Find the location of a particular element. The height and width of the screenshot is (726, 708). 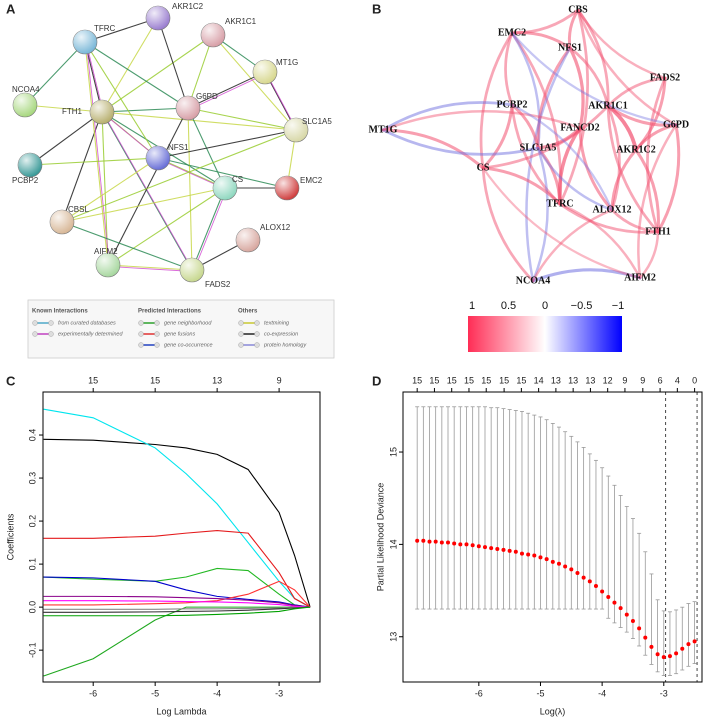

node-label: AKR1C1 is located at coordinates (241, 21).